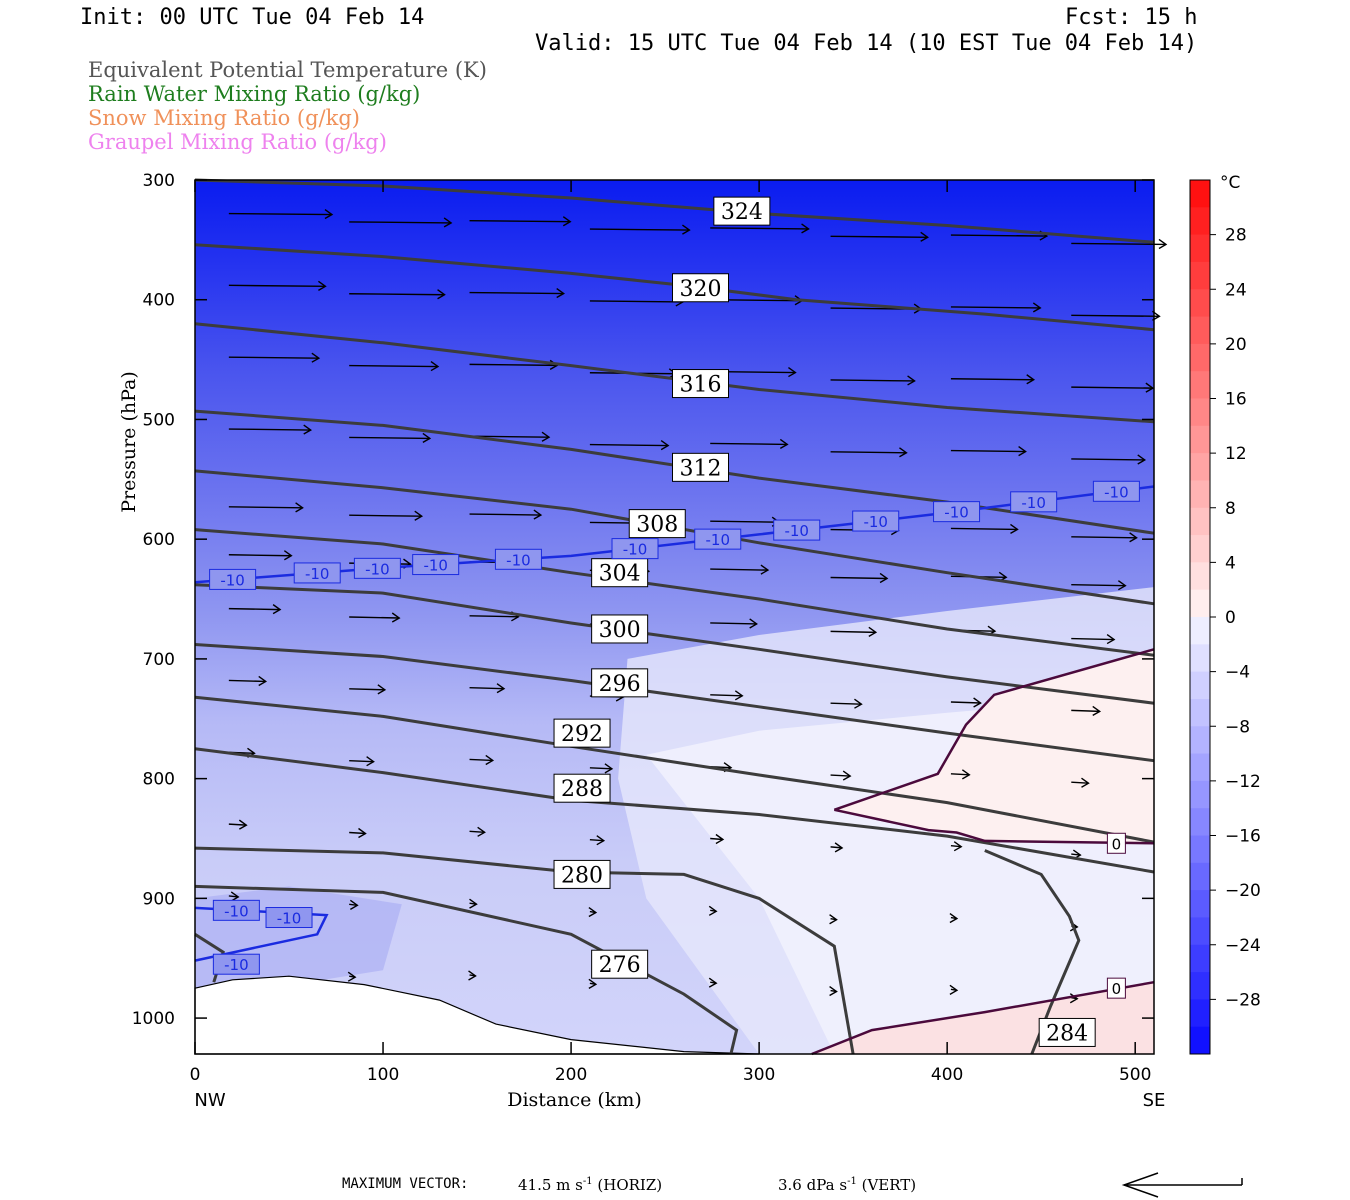 This screenshot has height=1200, width=1350. Describe the element at coordinates (1135, 1075) in the screenshot. I see `x-tick-label: 500` at that location.